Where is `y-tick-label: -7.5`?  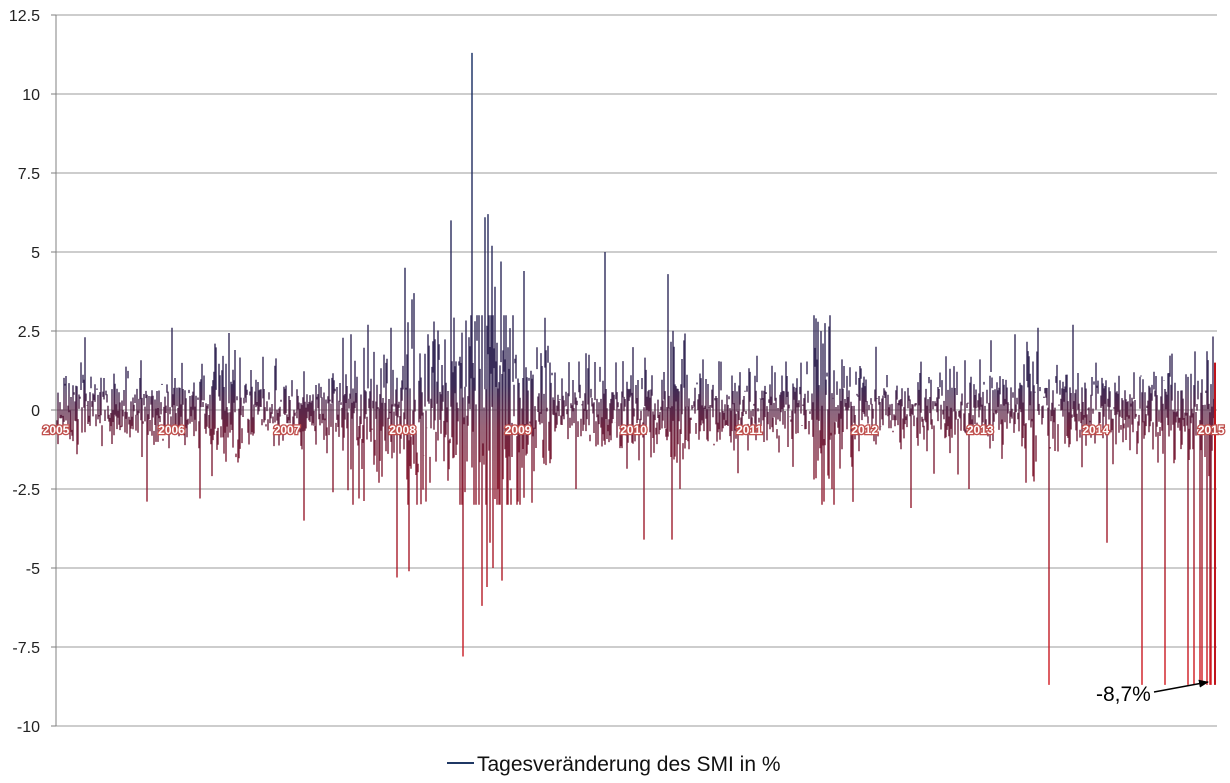
y-tick-label: -7.5 is located at coordinates (26, 648).